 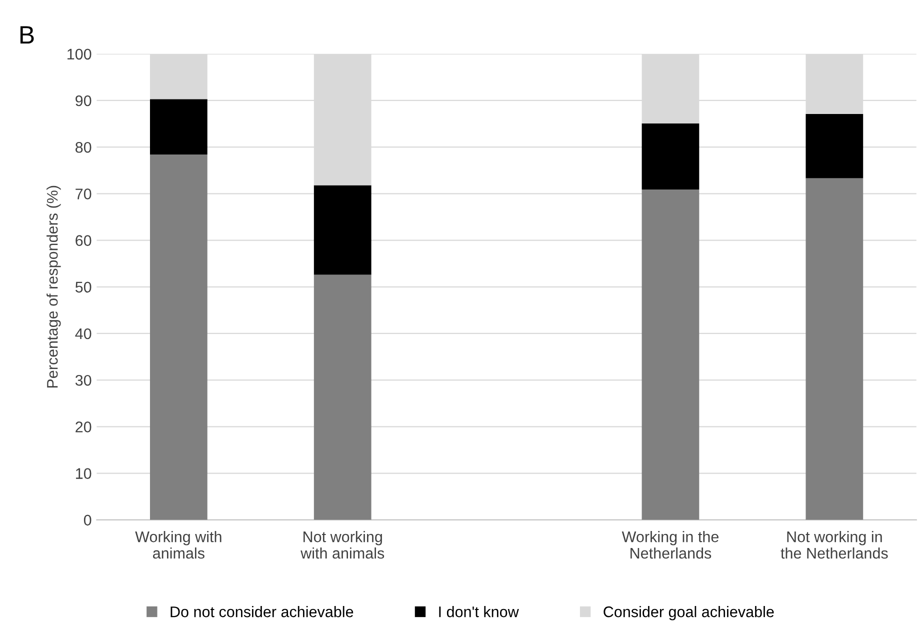 I want to click on y-tick-label: 30, so click(x=83, y=380).